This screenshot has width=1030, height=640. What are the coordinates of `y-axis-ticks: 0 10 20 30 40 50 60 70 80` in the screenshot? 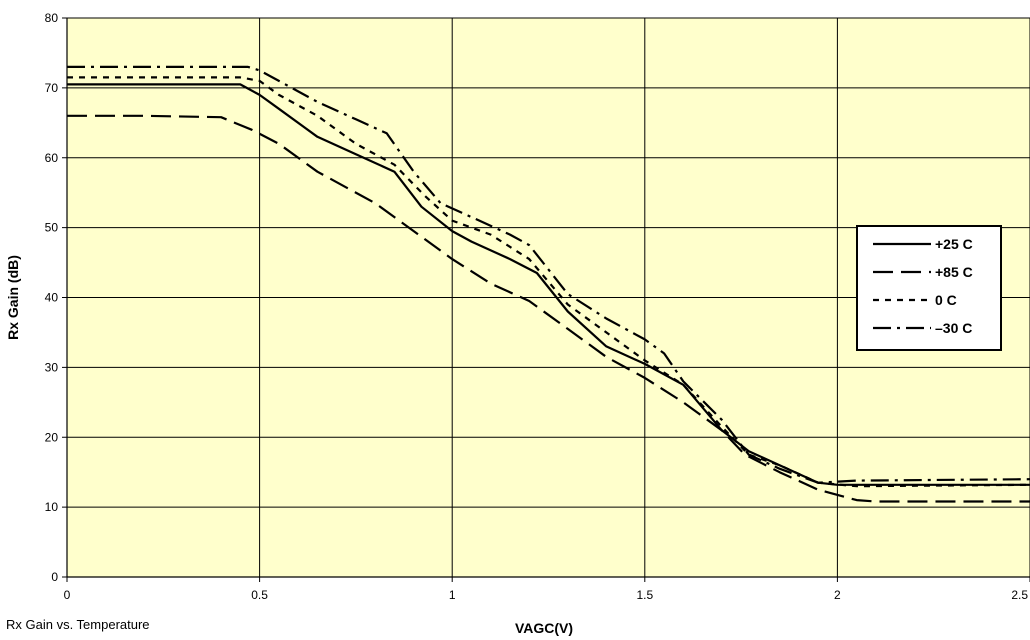 It's located at (56, 297).